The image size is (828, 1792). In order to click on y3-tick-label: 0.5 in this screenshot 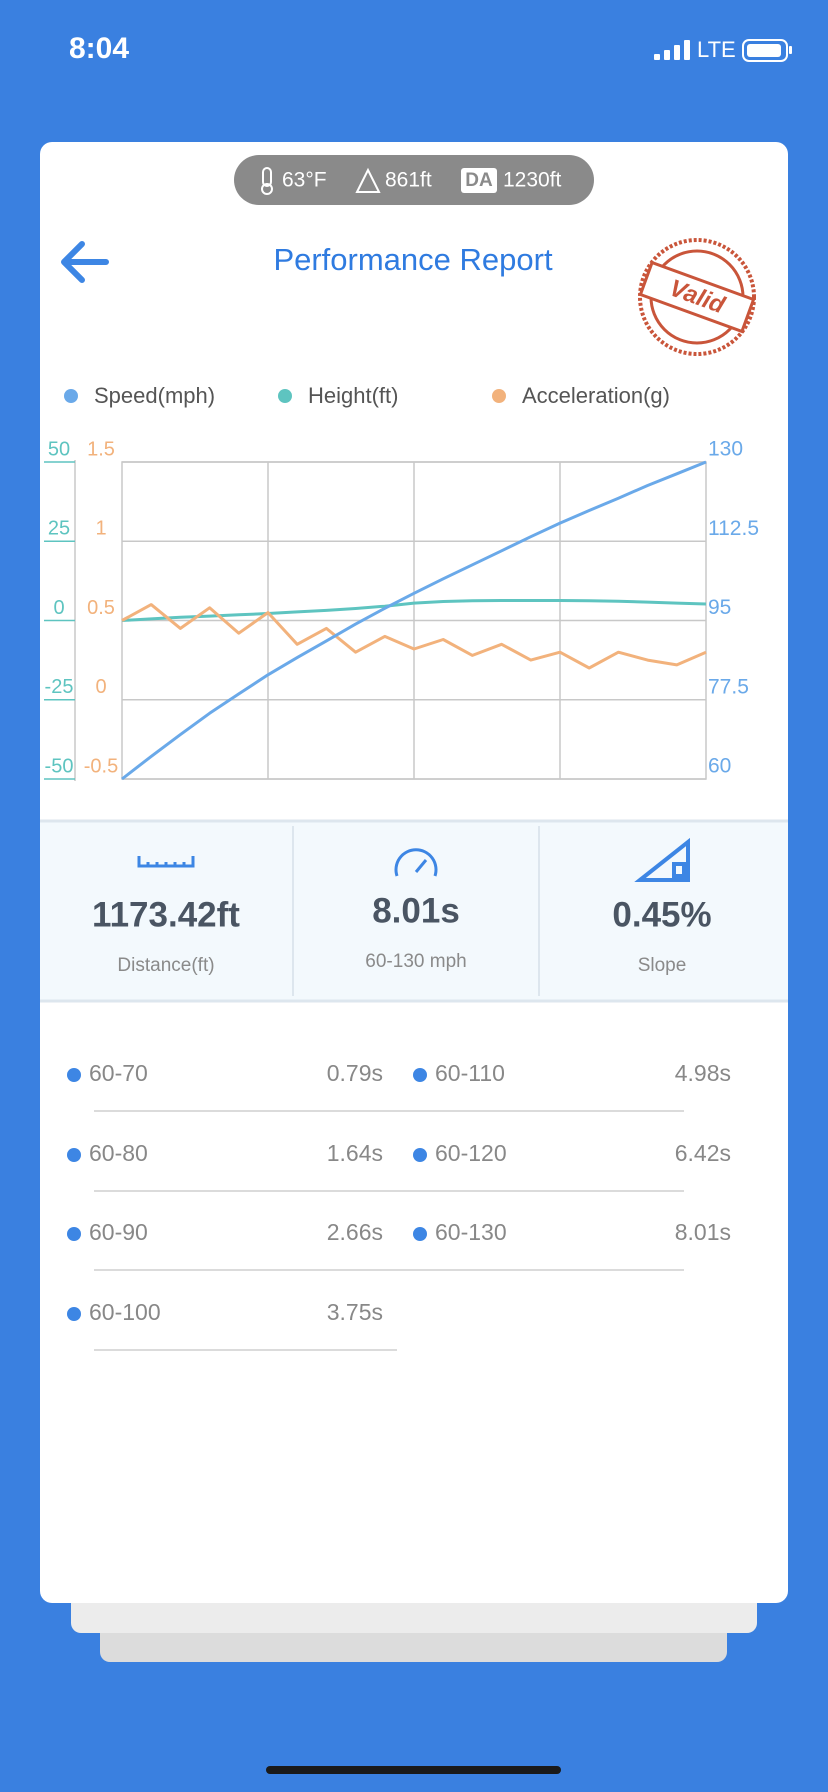, I will do `click(101, 608)`.